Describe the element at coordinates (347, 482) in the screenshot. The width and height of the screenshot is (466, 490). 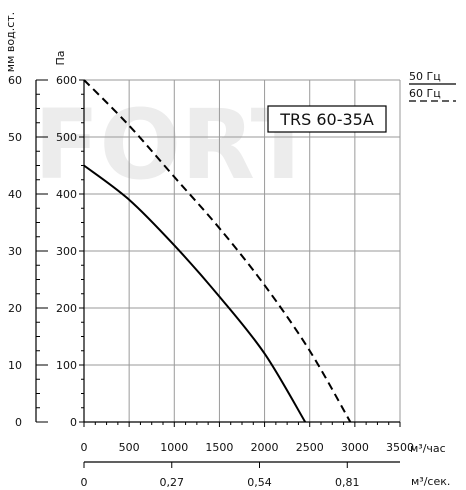
I see `x-secondary-tick-label: 0,81` at that location.